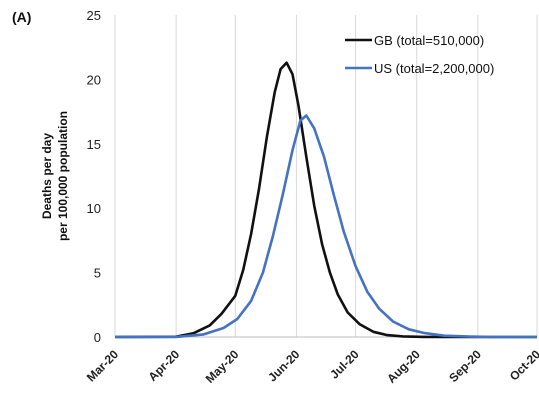 This screenshot has width=539, height=399. I want to click on y-axis-label-line: Deaths per day, so click(47, 176).